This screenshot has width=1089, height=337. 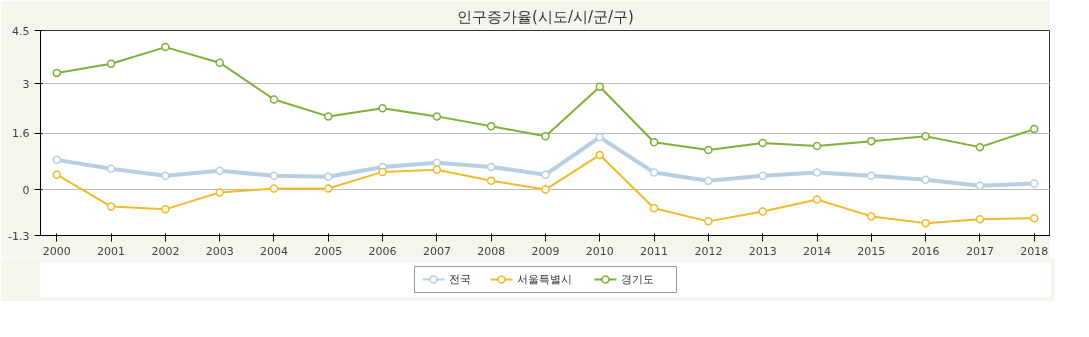 I want to click on x-tick-label: 2013, so click(x=762, y=251).